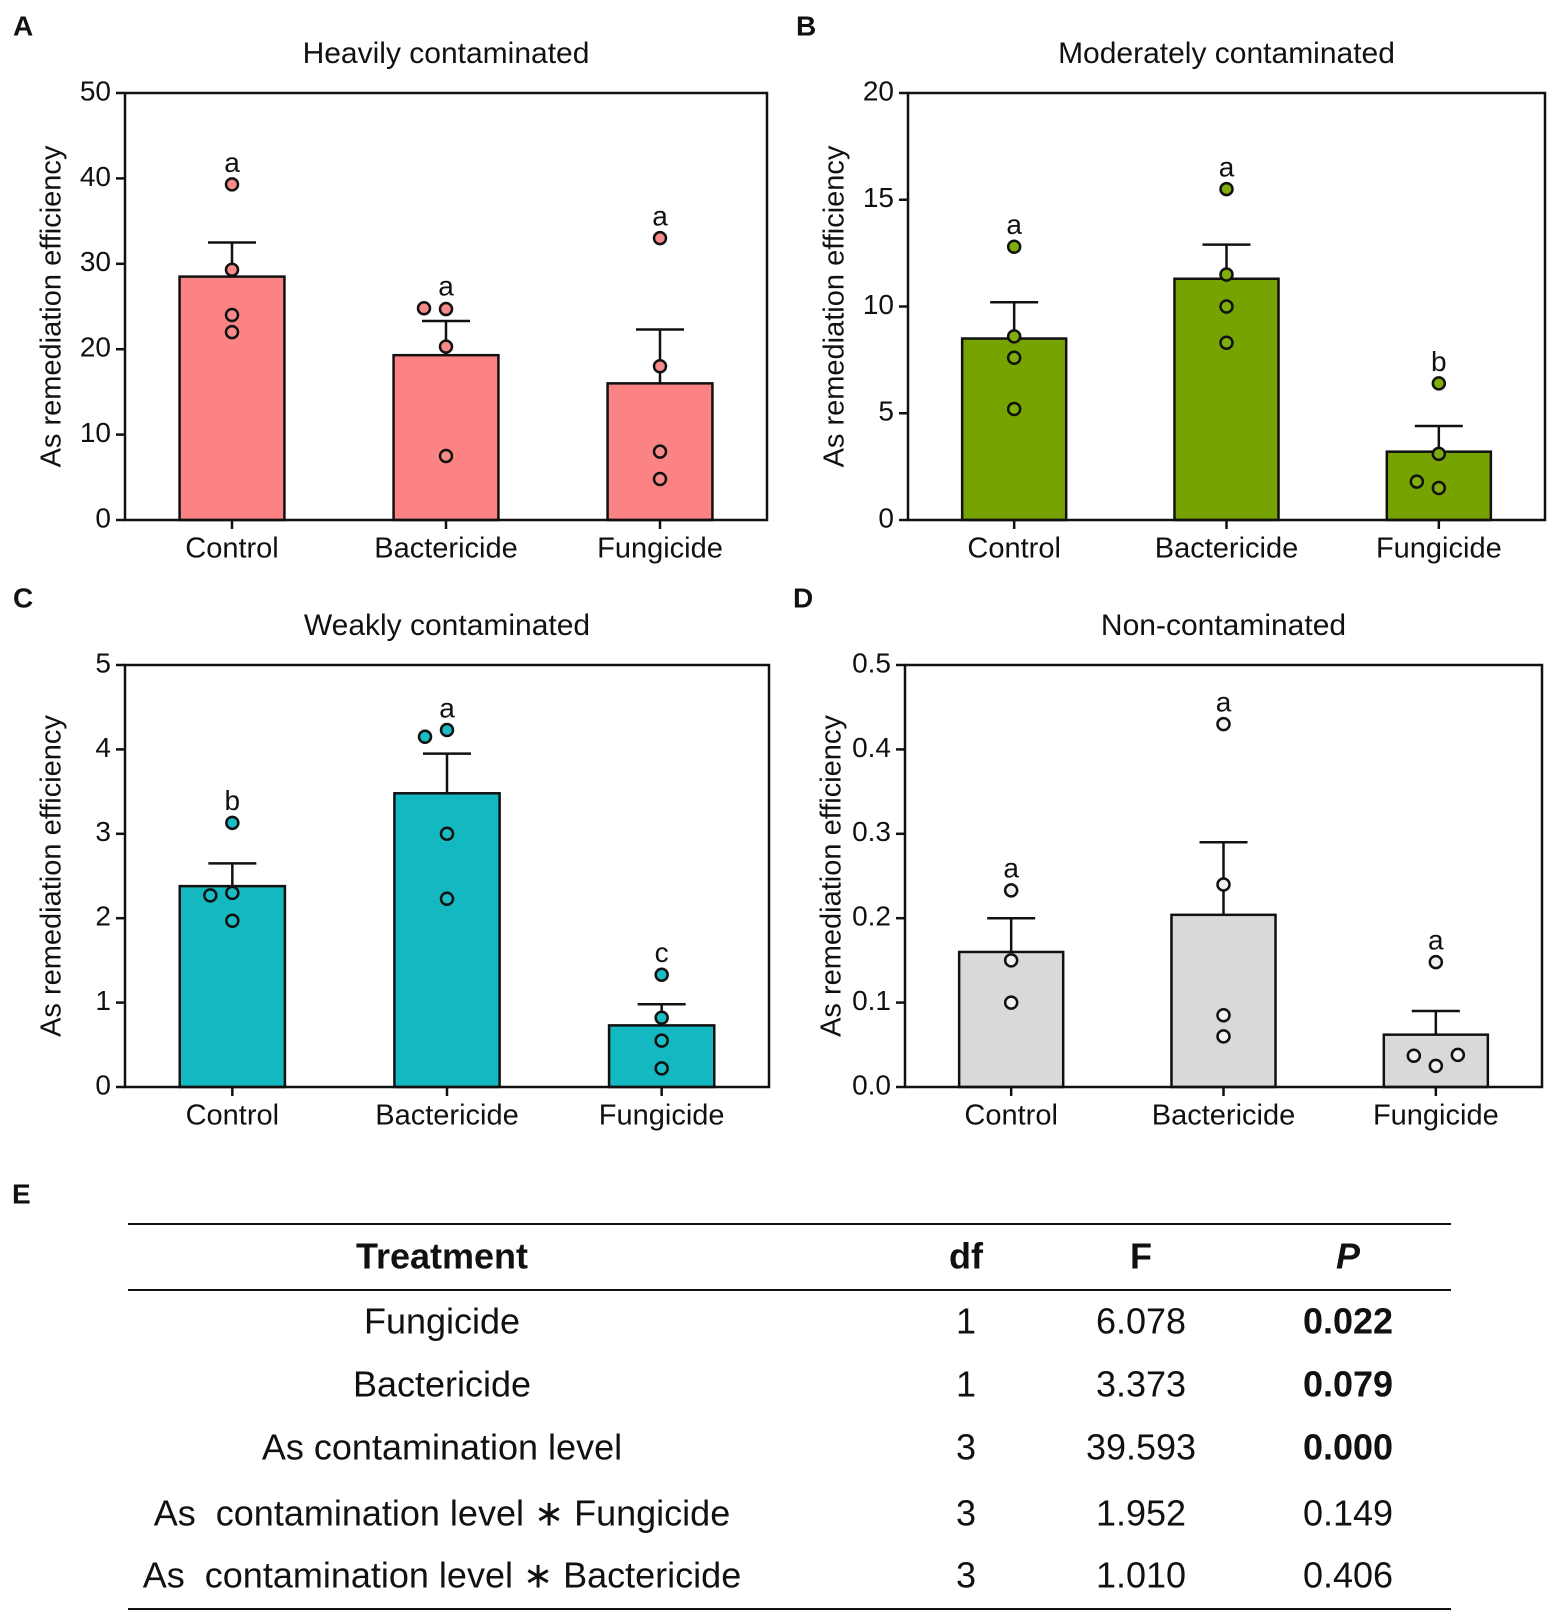 The height and width of the screenshot is (1617, 1562). I want to click on y-tick-label: 0.2, so click(871, 916).